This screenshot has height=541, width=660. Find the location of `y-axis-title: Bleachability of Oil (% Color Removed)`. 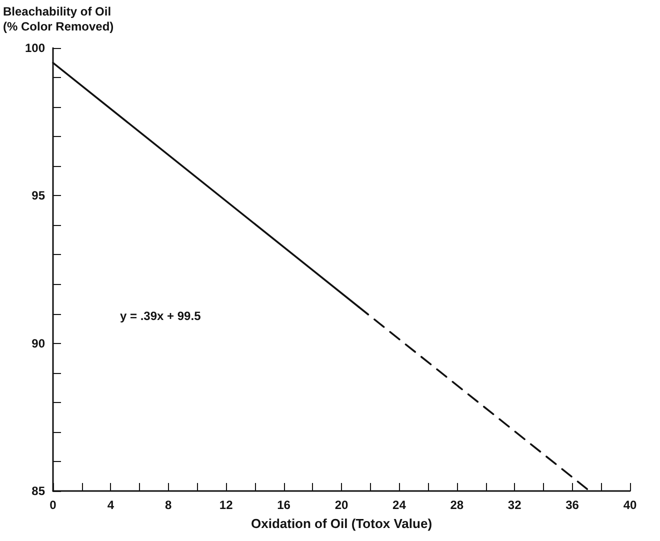

y-axis-title: Bleachability of Oil (% Color Removed) is located at coordinates (58, 19).